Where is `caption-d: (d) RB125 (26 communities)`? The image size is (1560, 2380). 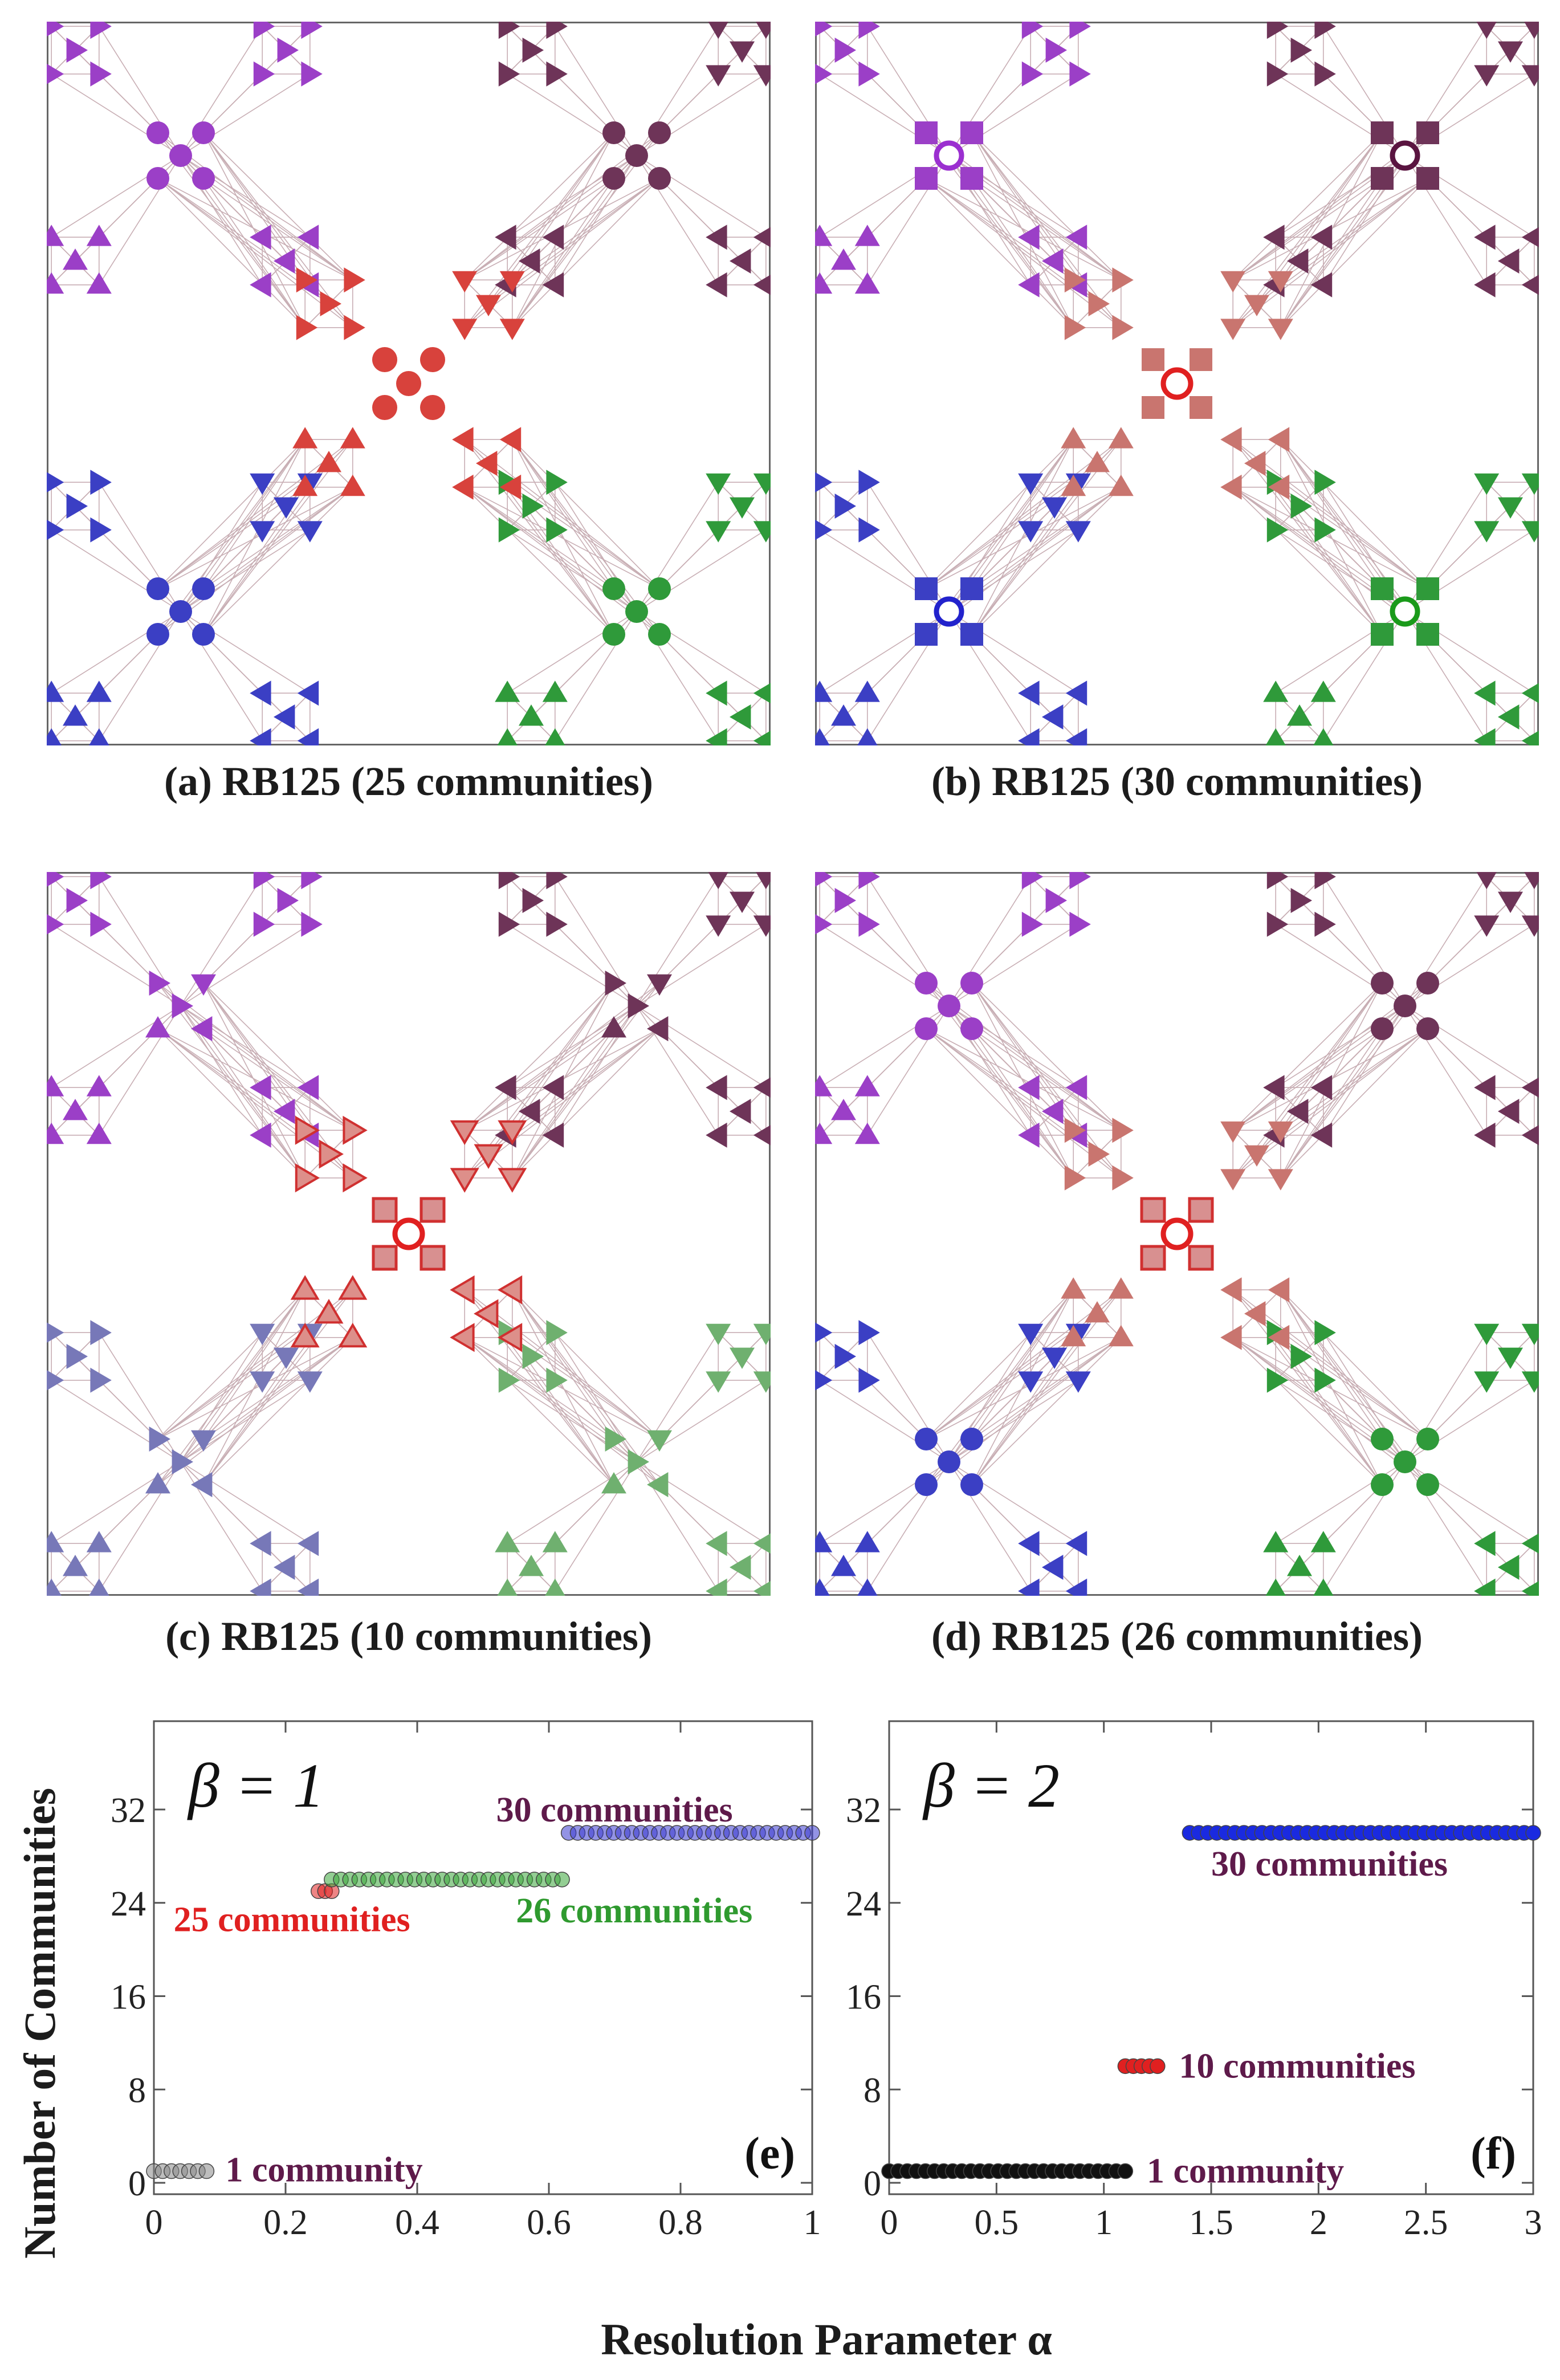
caption-d: (d) RB125 (26 communities) is located at coordinates (1177, 1636).